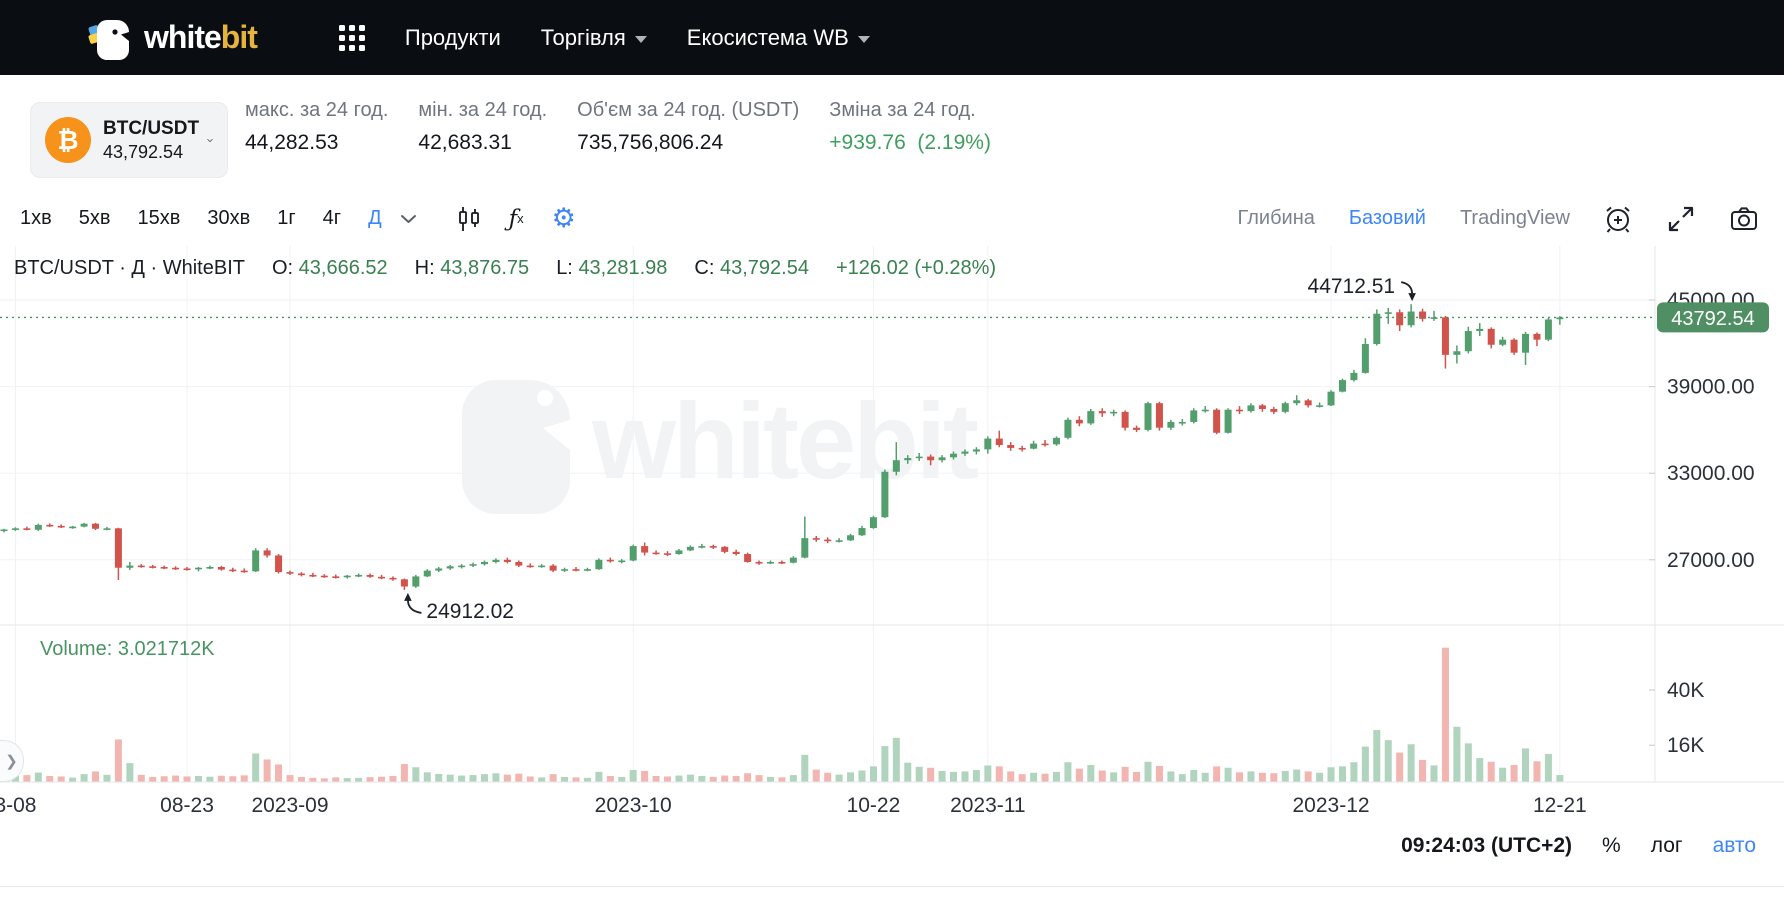  I want to click on svg-text: 43792.54, so click(1712, 319).